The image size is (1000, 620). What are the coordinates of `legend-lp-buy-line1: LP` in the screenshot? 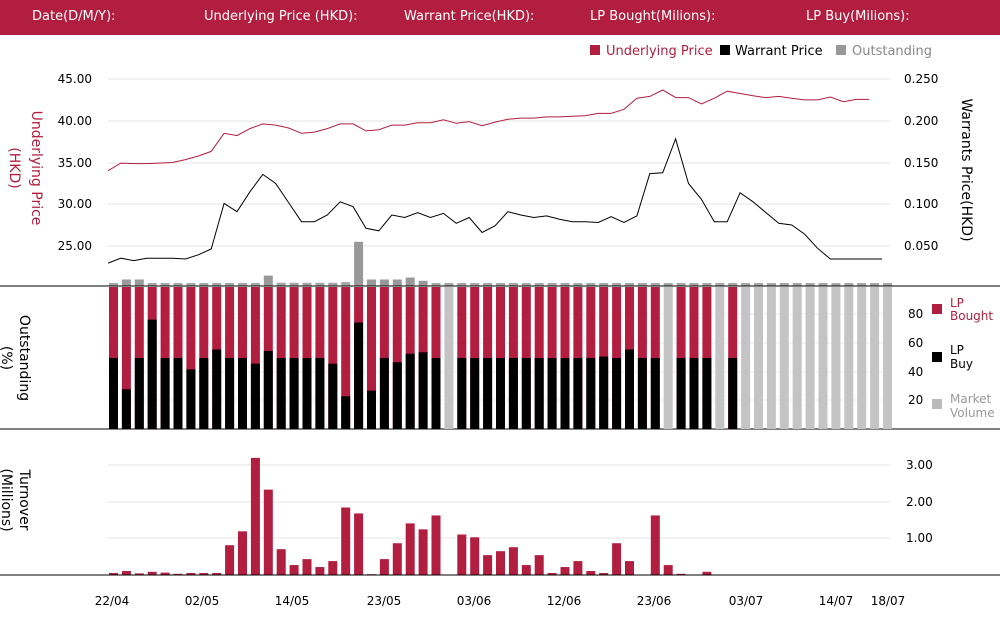 It's located at (957, 350).